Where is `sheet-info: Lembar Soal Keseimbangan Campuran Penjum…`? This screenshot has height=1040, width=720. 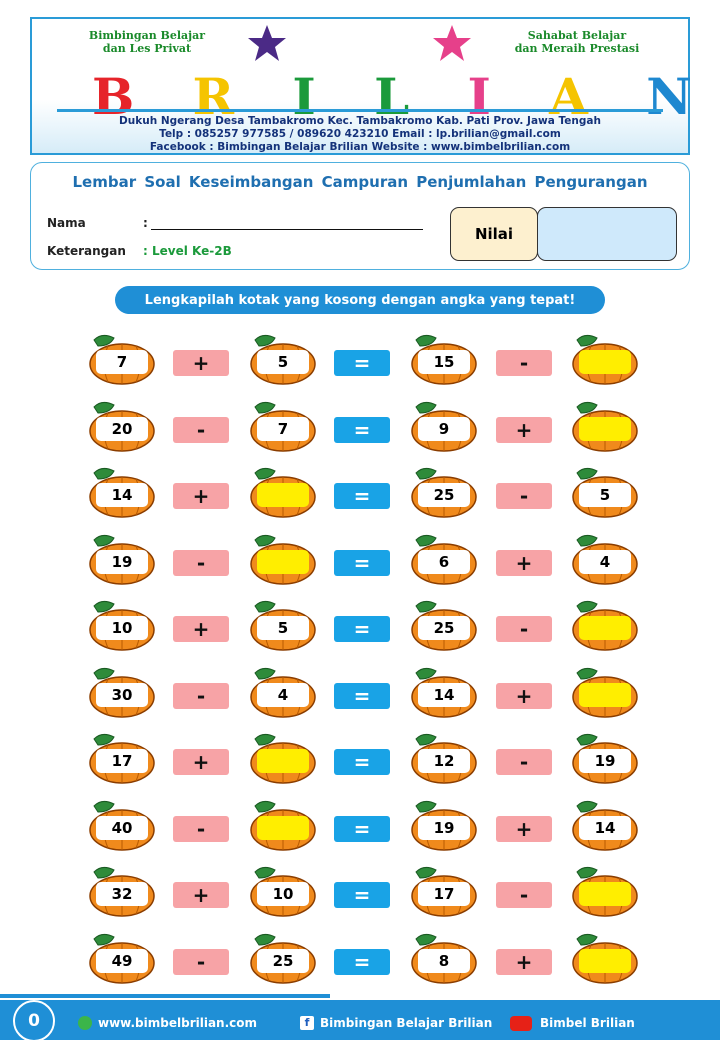 sheet-info: Lembar Soal Keseimbangan Campuran Penjum… is located at coordinates (360, 216).